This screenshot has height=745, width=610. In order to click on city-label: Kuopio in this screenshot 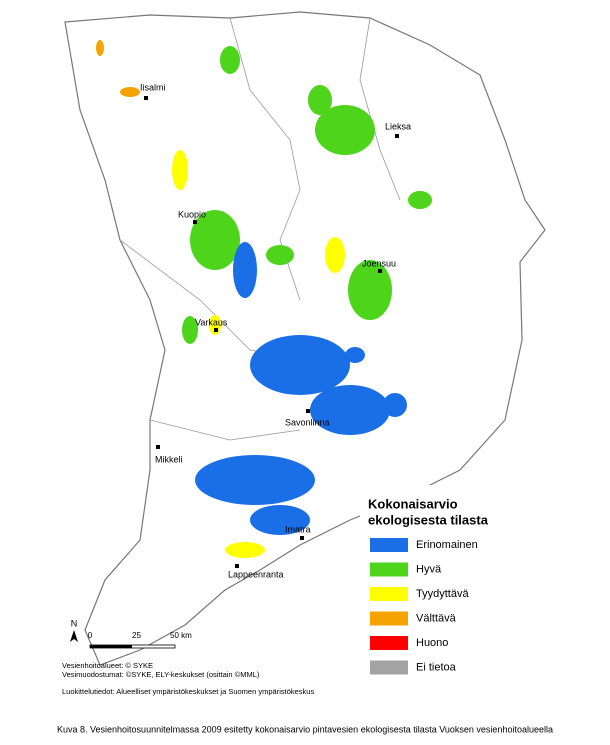, I will do `click(192, 214)`.